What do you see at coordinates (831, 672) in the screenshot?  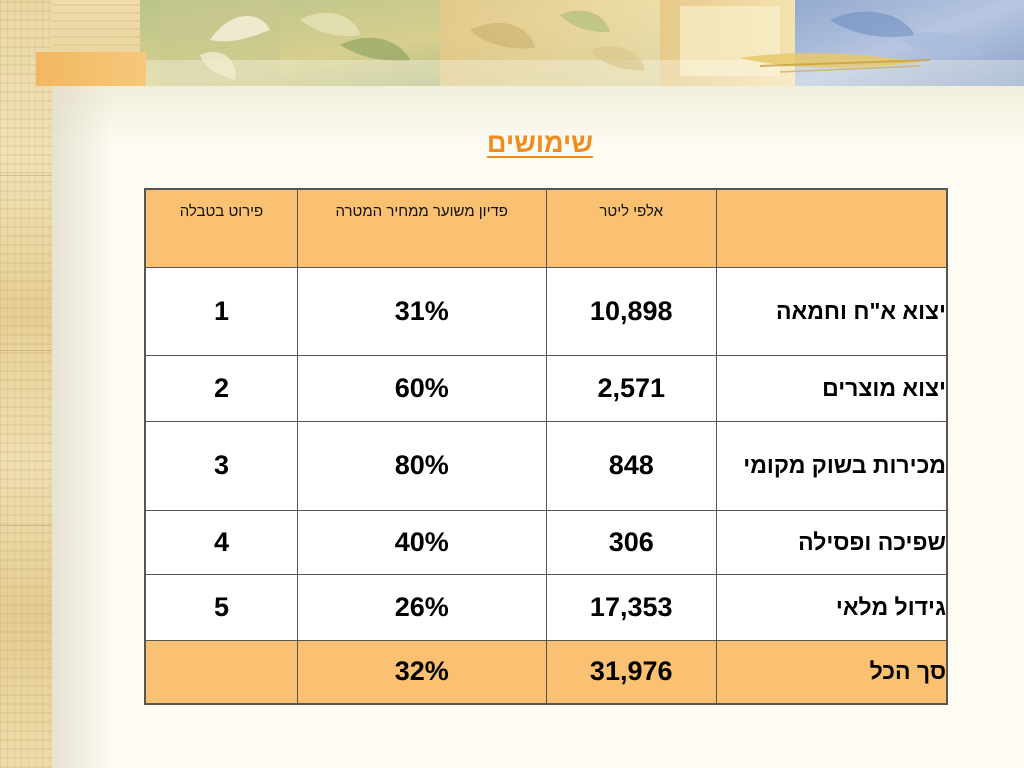 I see `total-name: סך הכל` at bounding box center [831, 672].